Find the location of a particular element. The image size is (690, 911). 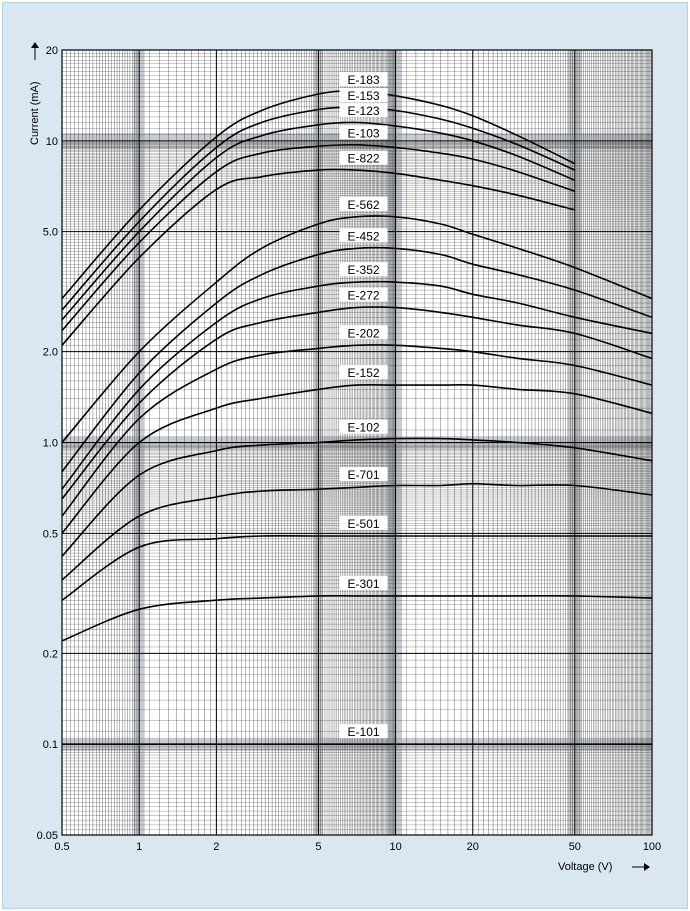

label-e-183: E-183 is located at coordinates (363, 79).